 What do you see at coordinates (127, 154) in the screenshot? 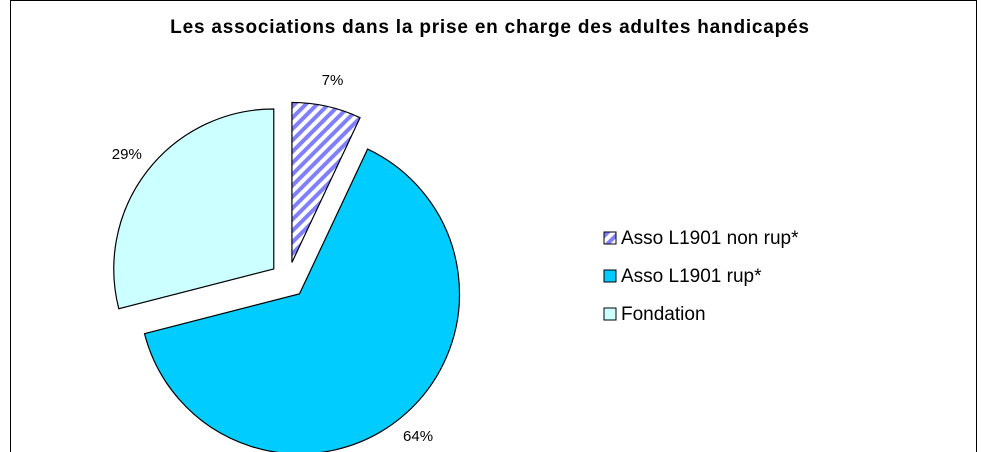
I see `data-label: 29%` at bounding box center [127, 154].